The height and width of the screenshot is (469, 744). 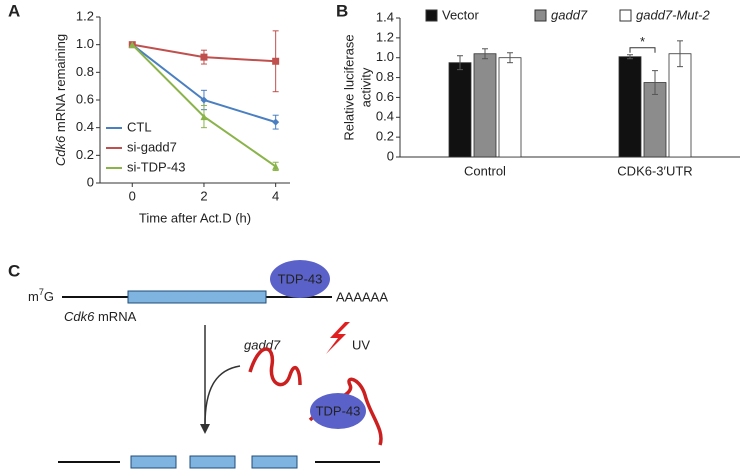 I want to click on legend-label: CTL, so click(x=139, y=126).